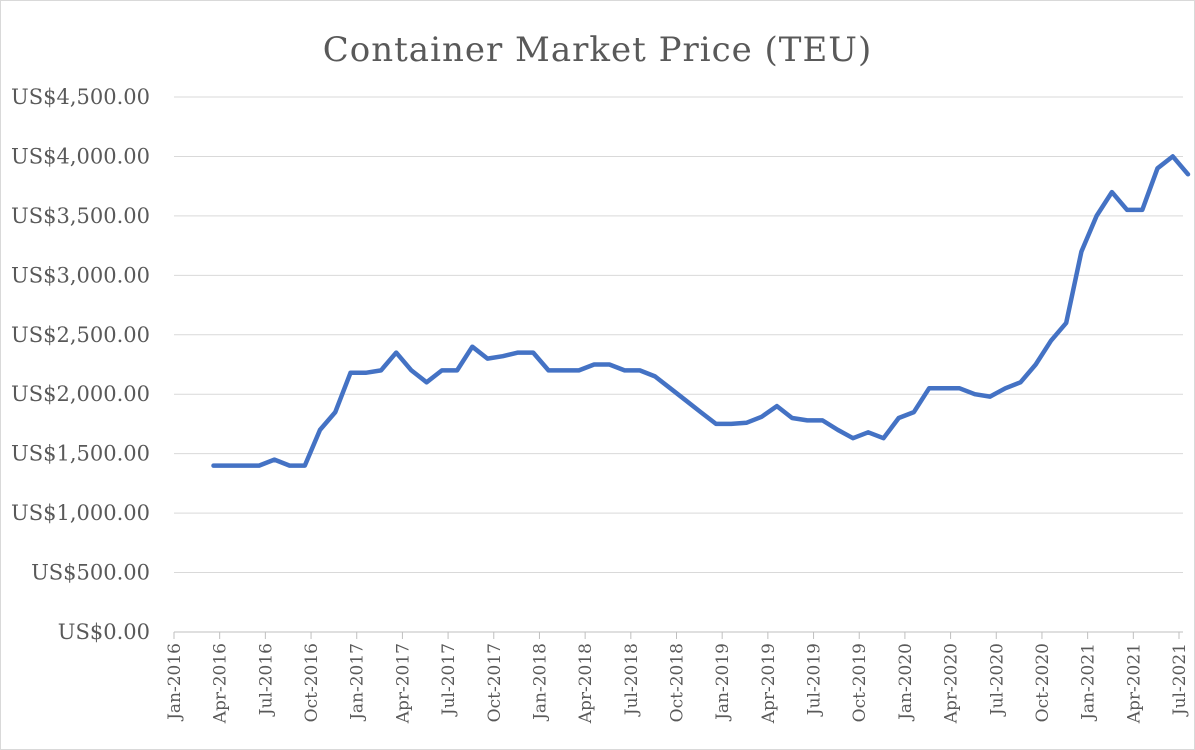 This screenshot has width=1195, height=750. Describe the element at coordinates (175, 682) in the screenshot. I see `x-tick-label: Jan-2016` at that location.